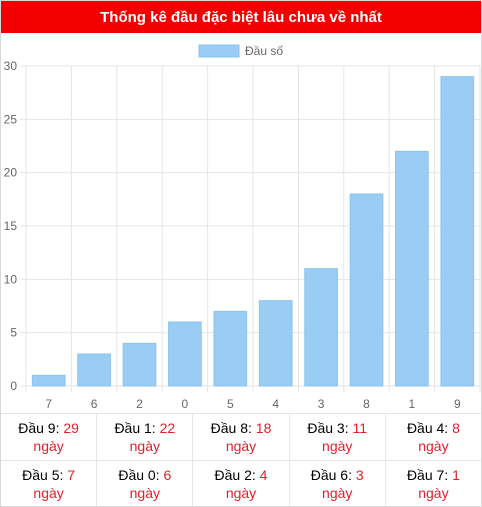 The image size is (482, 507). I want to click on y-axis-ticks: 0 5 10 15 20 25 30, so click(11, 226).